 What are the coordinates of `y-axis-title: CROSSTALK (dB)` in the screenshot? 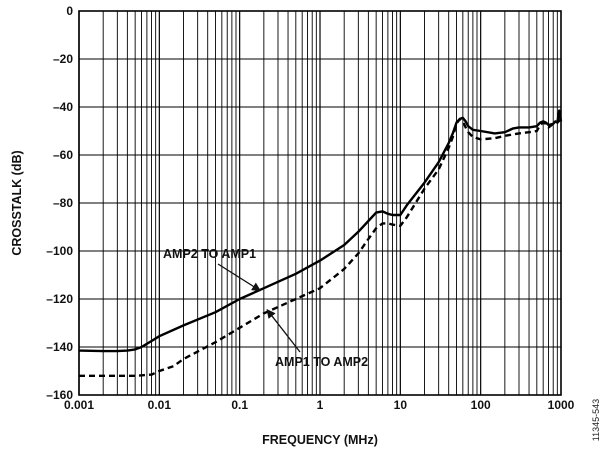 It's located at (17, 202).